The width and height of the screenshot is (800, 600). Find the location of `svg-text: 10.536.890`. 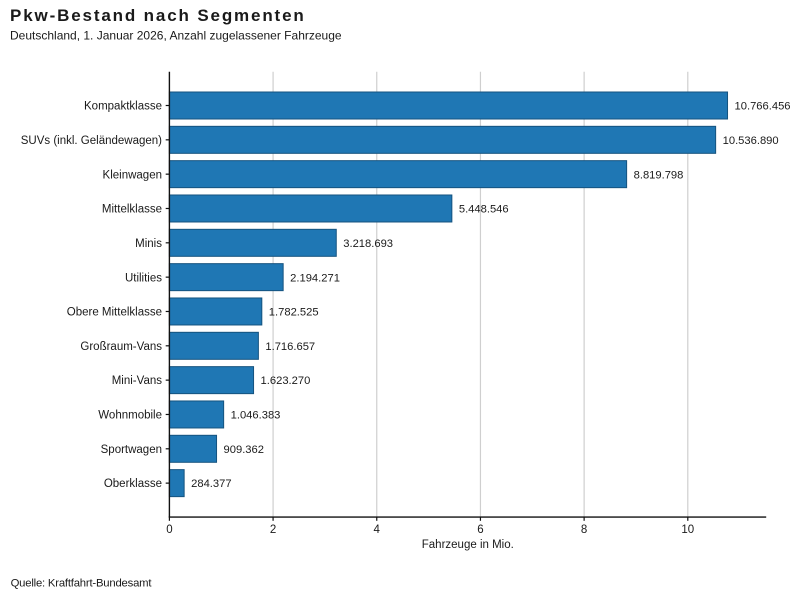

svg-text: 10.536.890 is located at coordinates (751, 141).